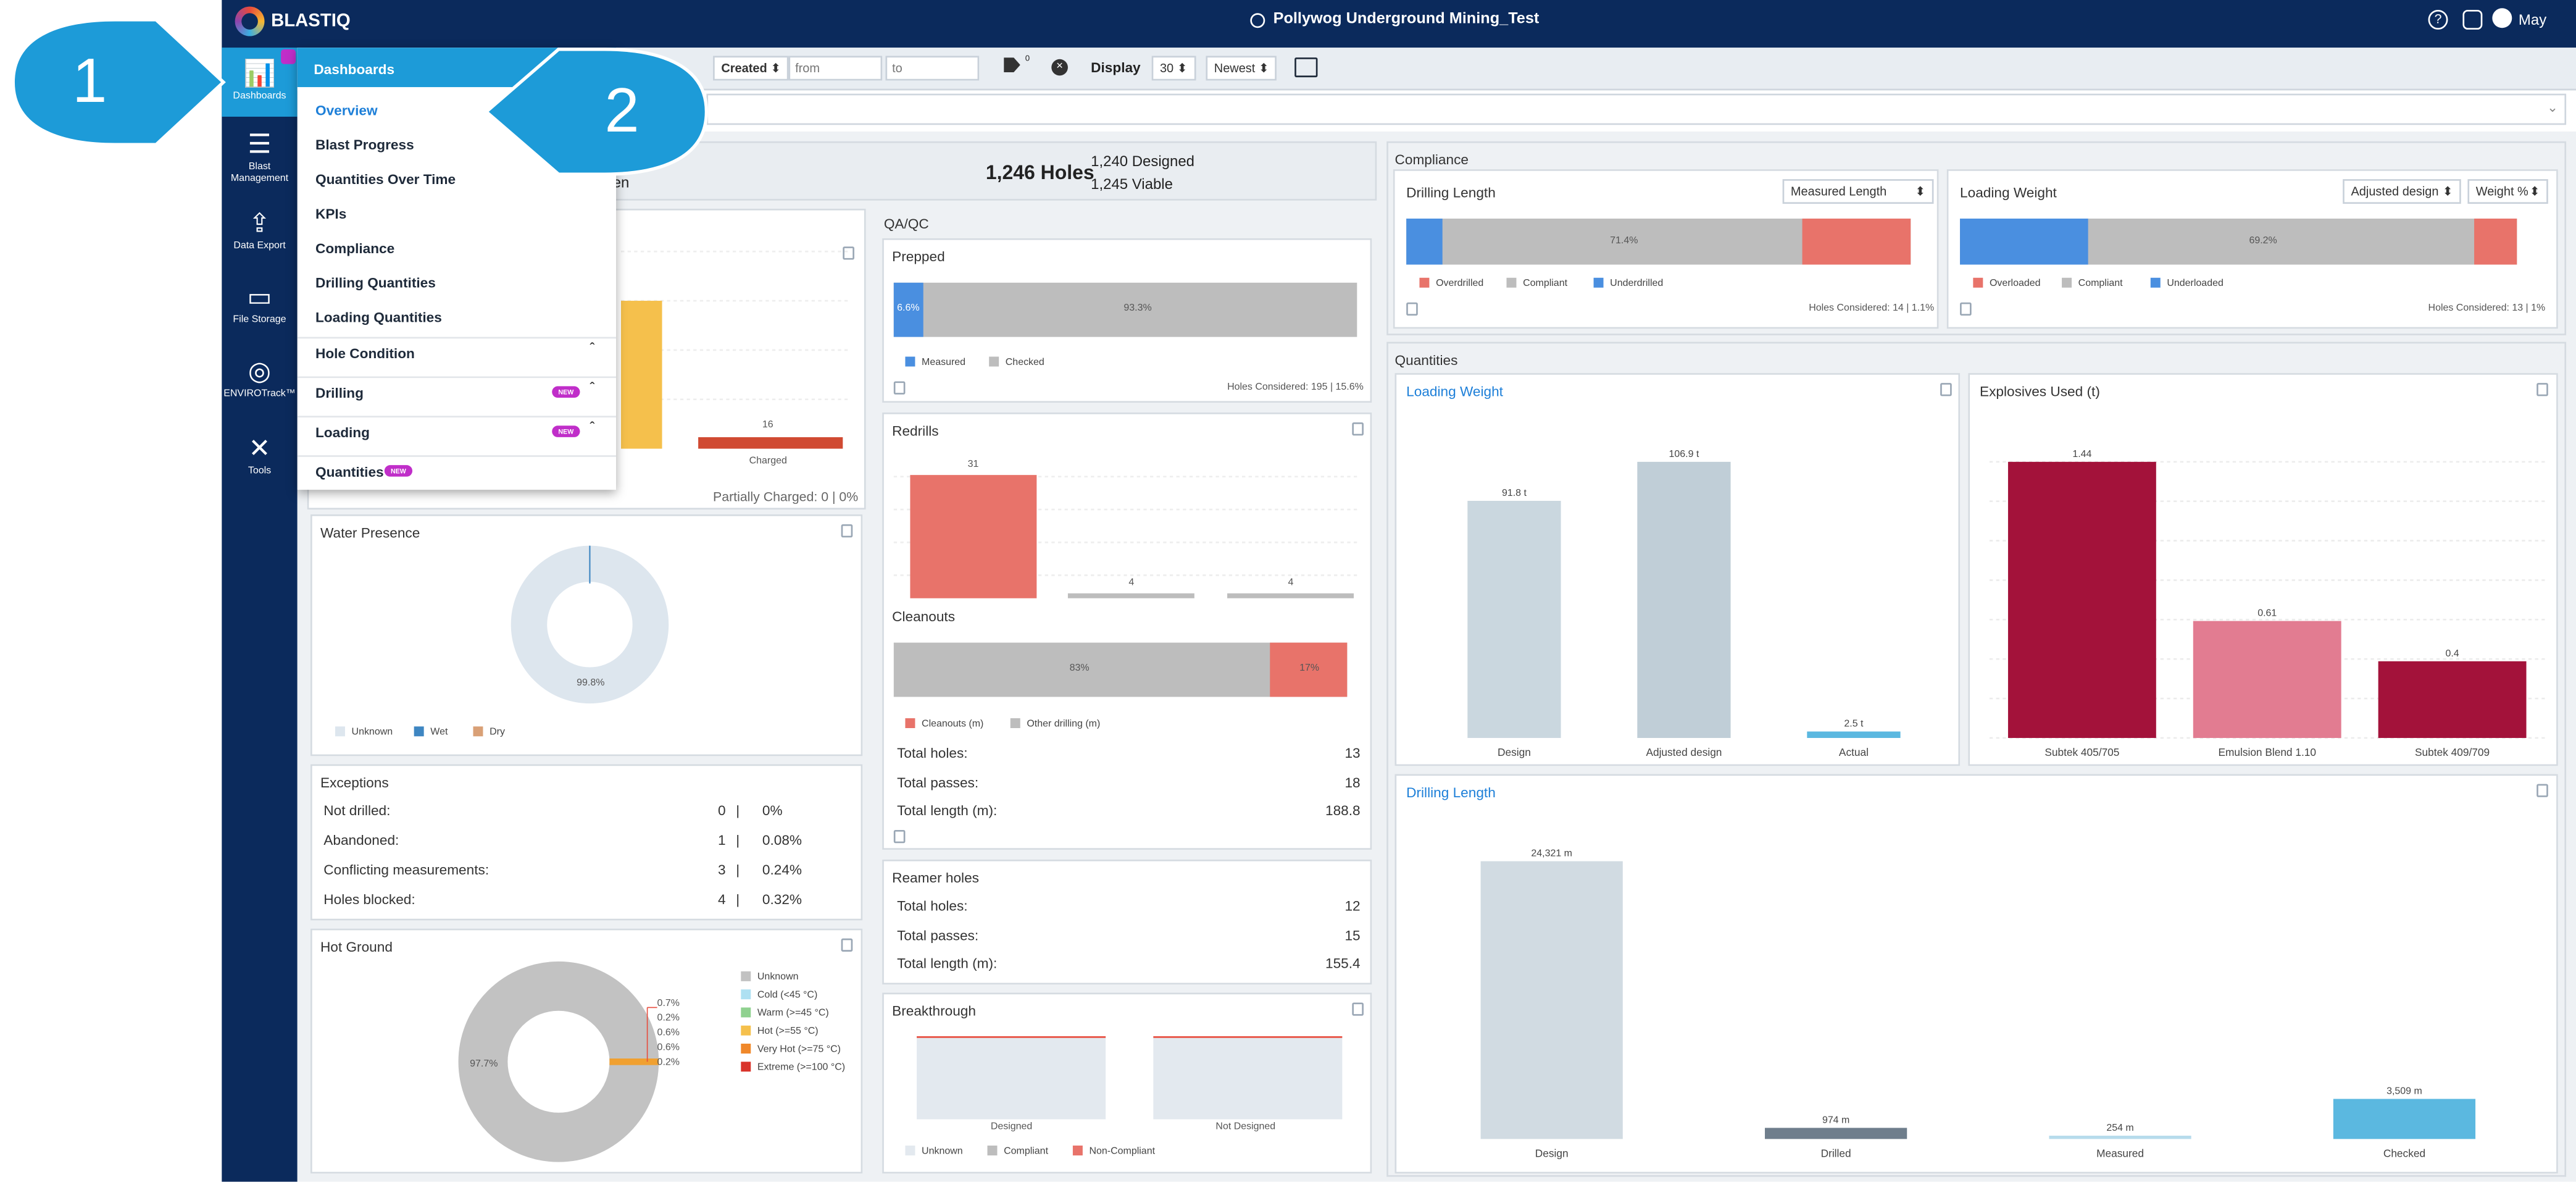 This screenshot has width=2576, height=1182. What do you see at coordinates (259, 456) in the screenshot?
I see `sidebar-item-tools: ✕ Tools` at bounding box center [259, 456].